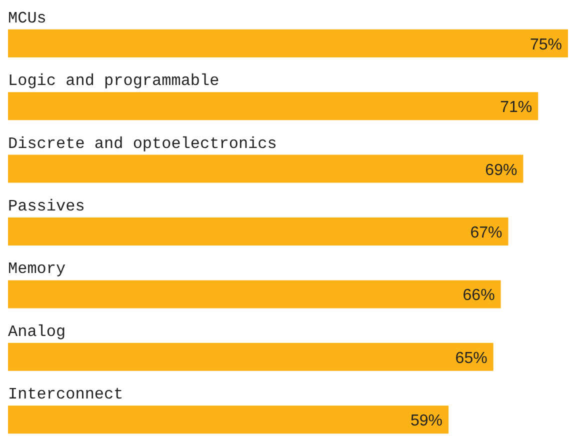 The width and height of the screenshot is (581, 439). Describe the element at coordinates (501, 170) in the screenshot. I see `data-label: 69%` at that location.